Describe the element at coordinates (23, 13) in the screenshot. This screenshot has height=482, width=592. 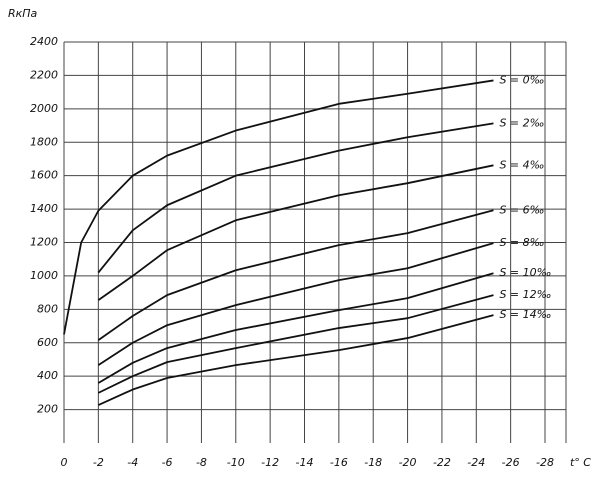
I see `y-axis-label: RкПа` at that location.